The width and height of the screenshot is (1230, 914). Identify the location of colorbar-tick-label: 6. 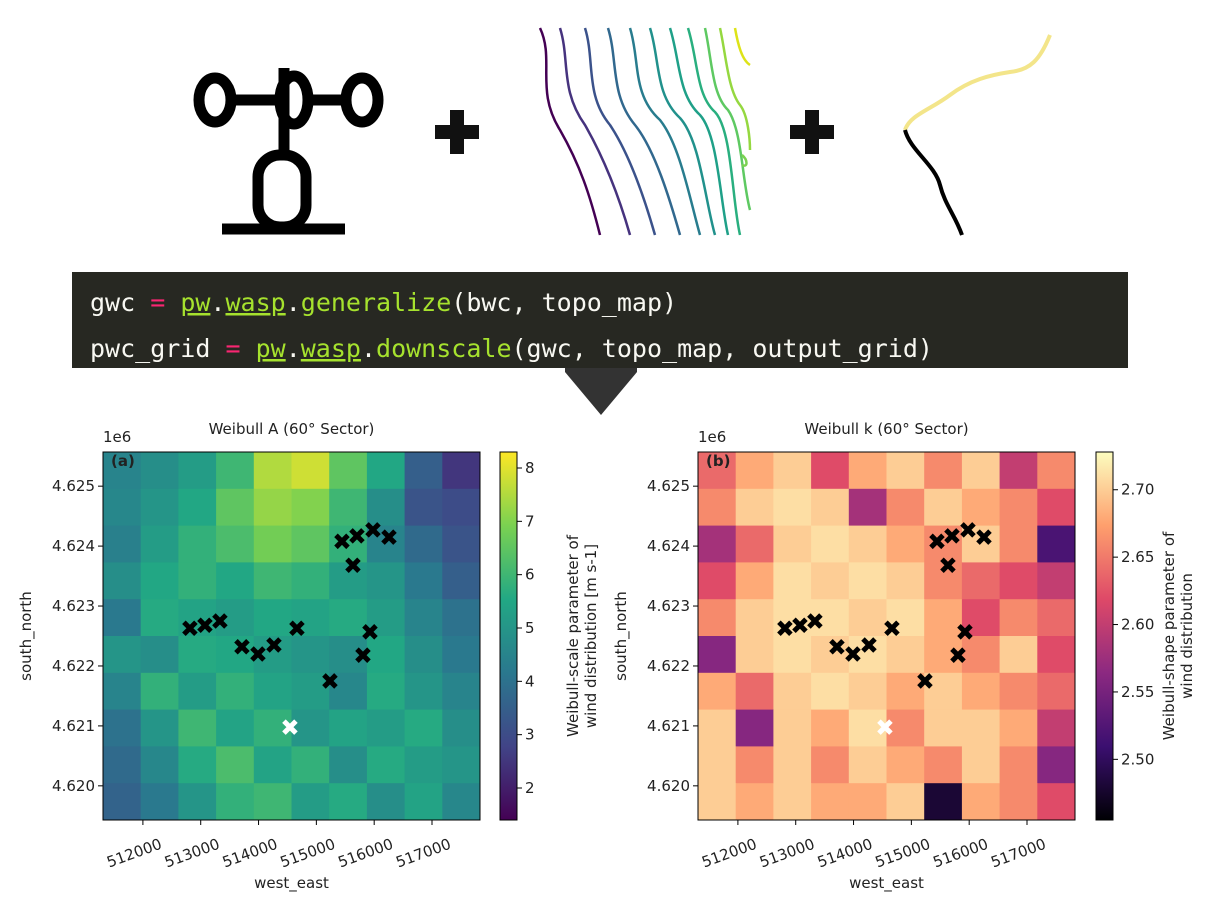
(530, 575).